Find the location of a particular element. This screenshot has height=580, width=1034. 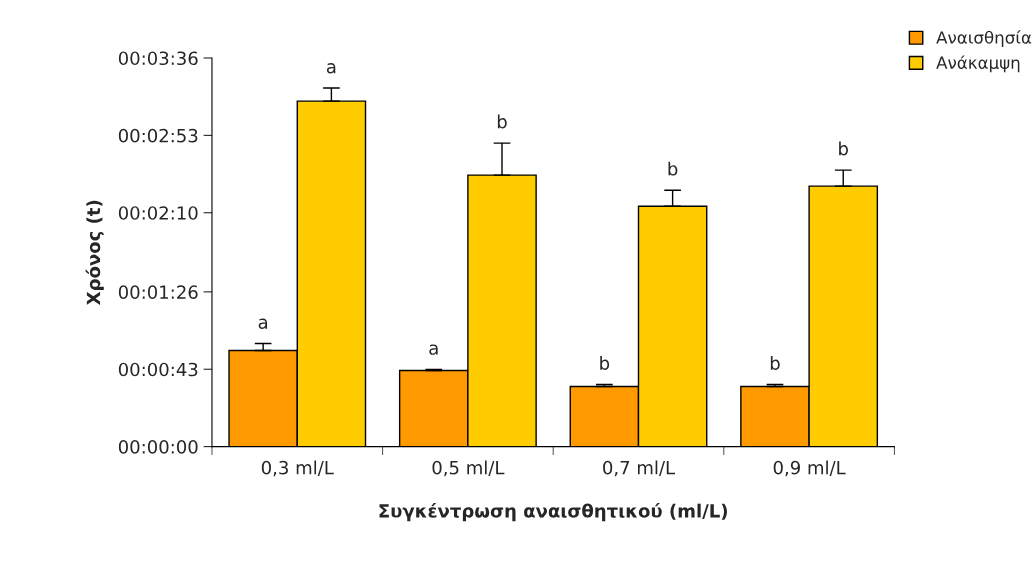

x-tick-label: 0,7 ml/L is located at coordinates (639, 468).